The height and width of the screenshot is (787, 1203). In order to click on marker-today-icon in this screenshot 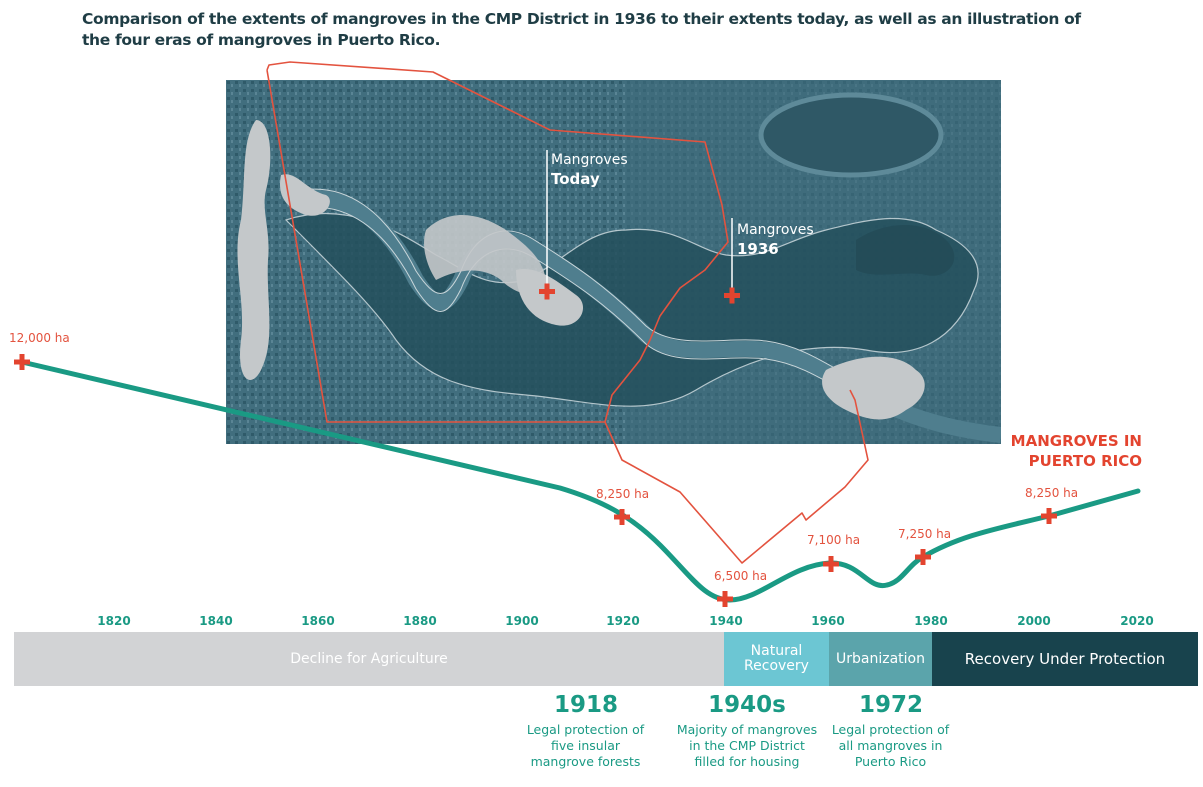, I will do `click(547, 291)`.